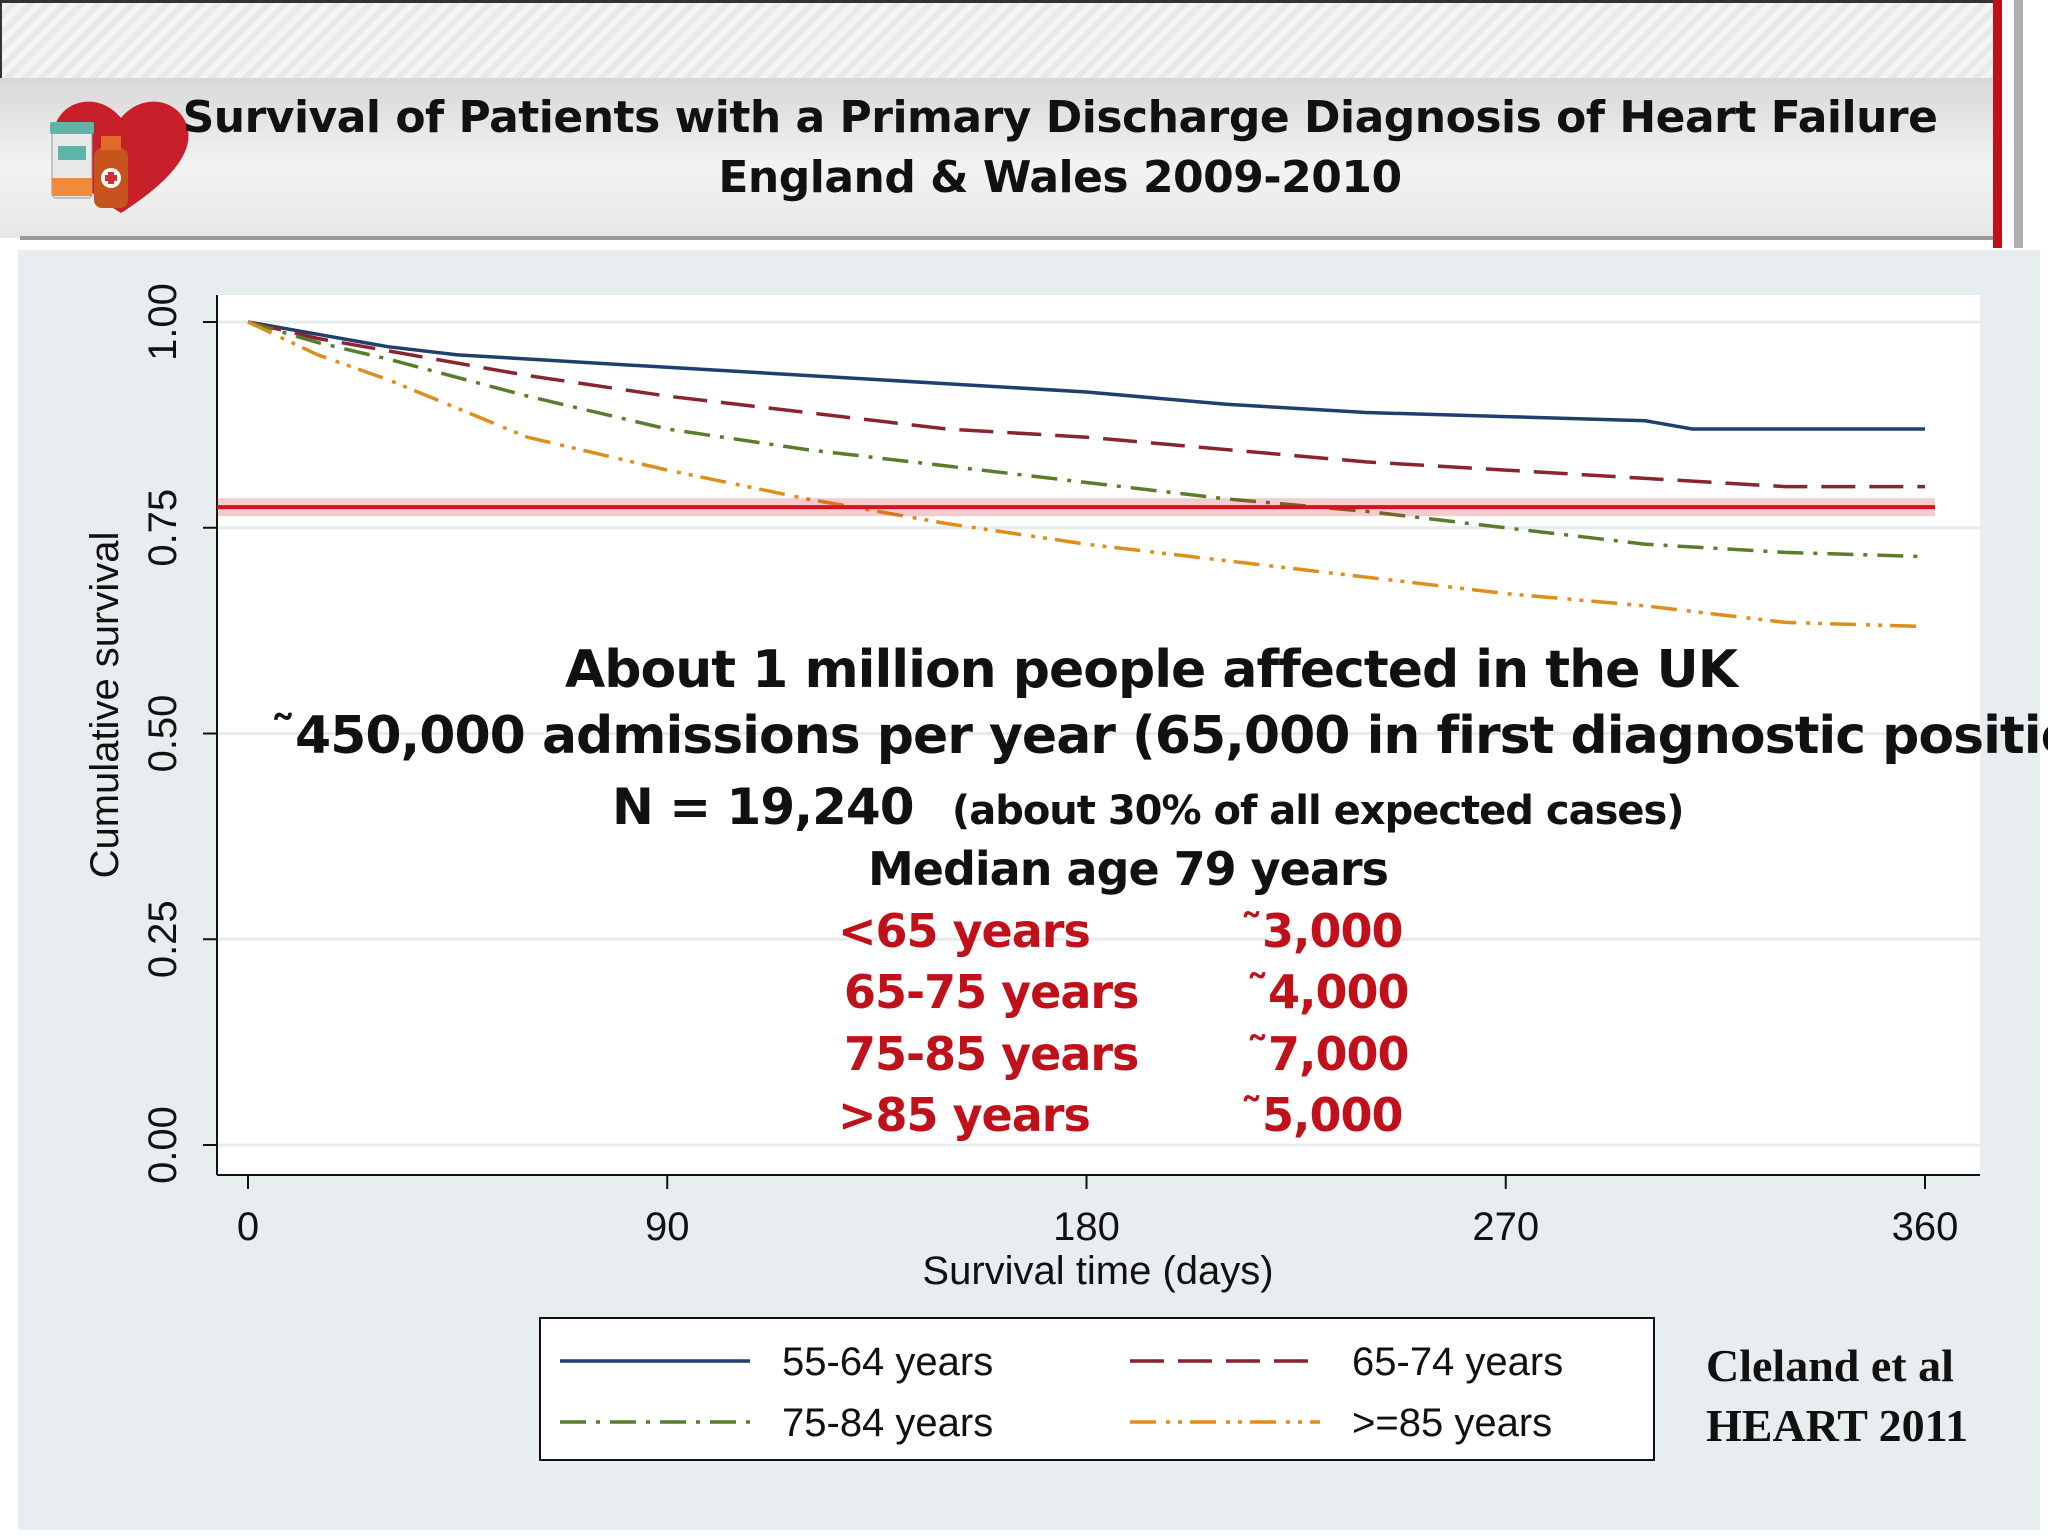 The height and width of the screenshot is (1536, 2048). Describe the element at coordinates (1457, 1362) in the screenshot. I see `legend-label: 65-74 years` at that location.